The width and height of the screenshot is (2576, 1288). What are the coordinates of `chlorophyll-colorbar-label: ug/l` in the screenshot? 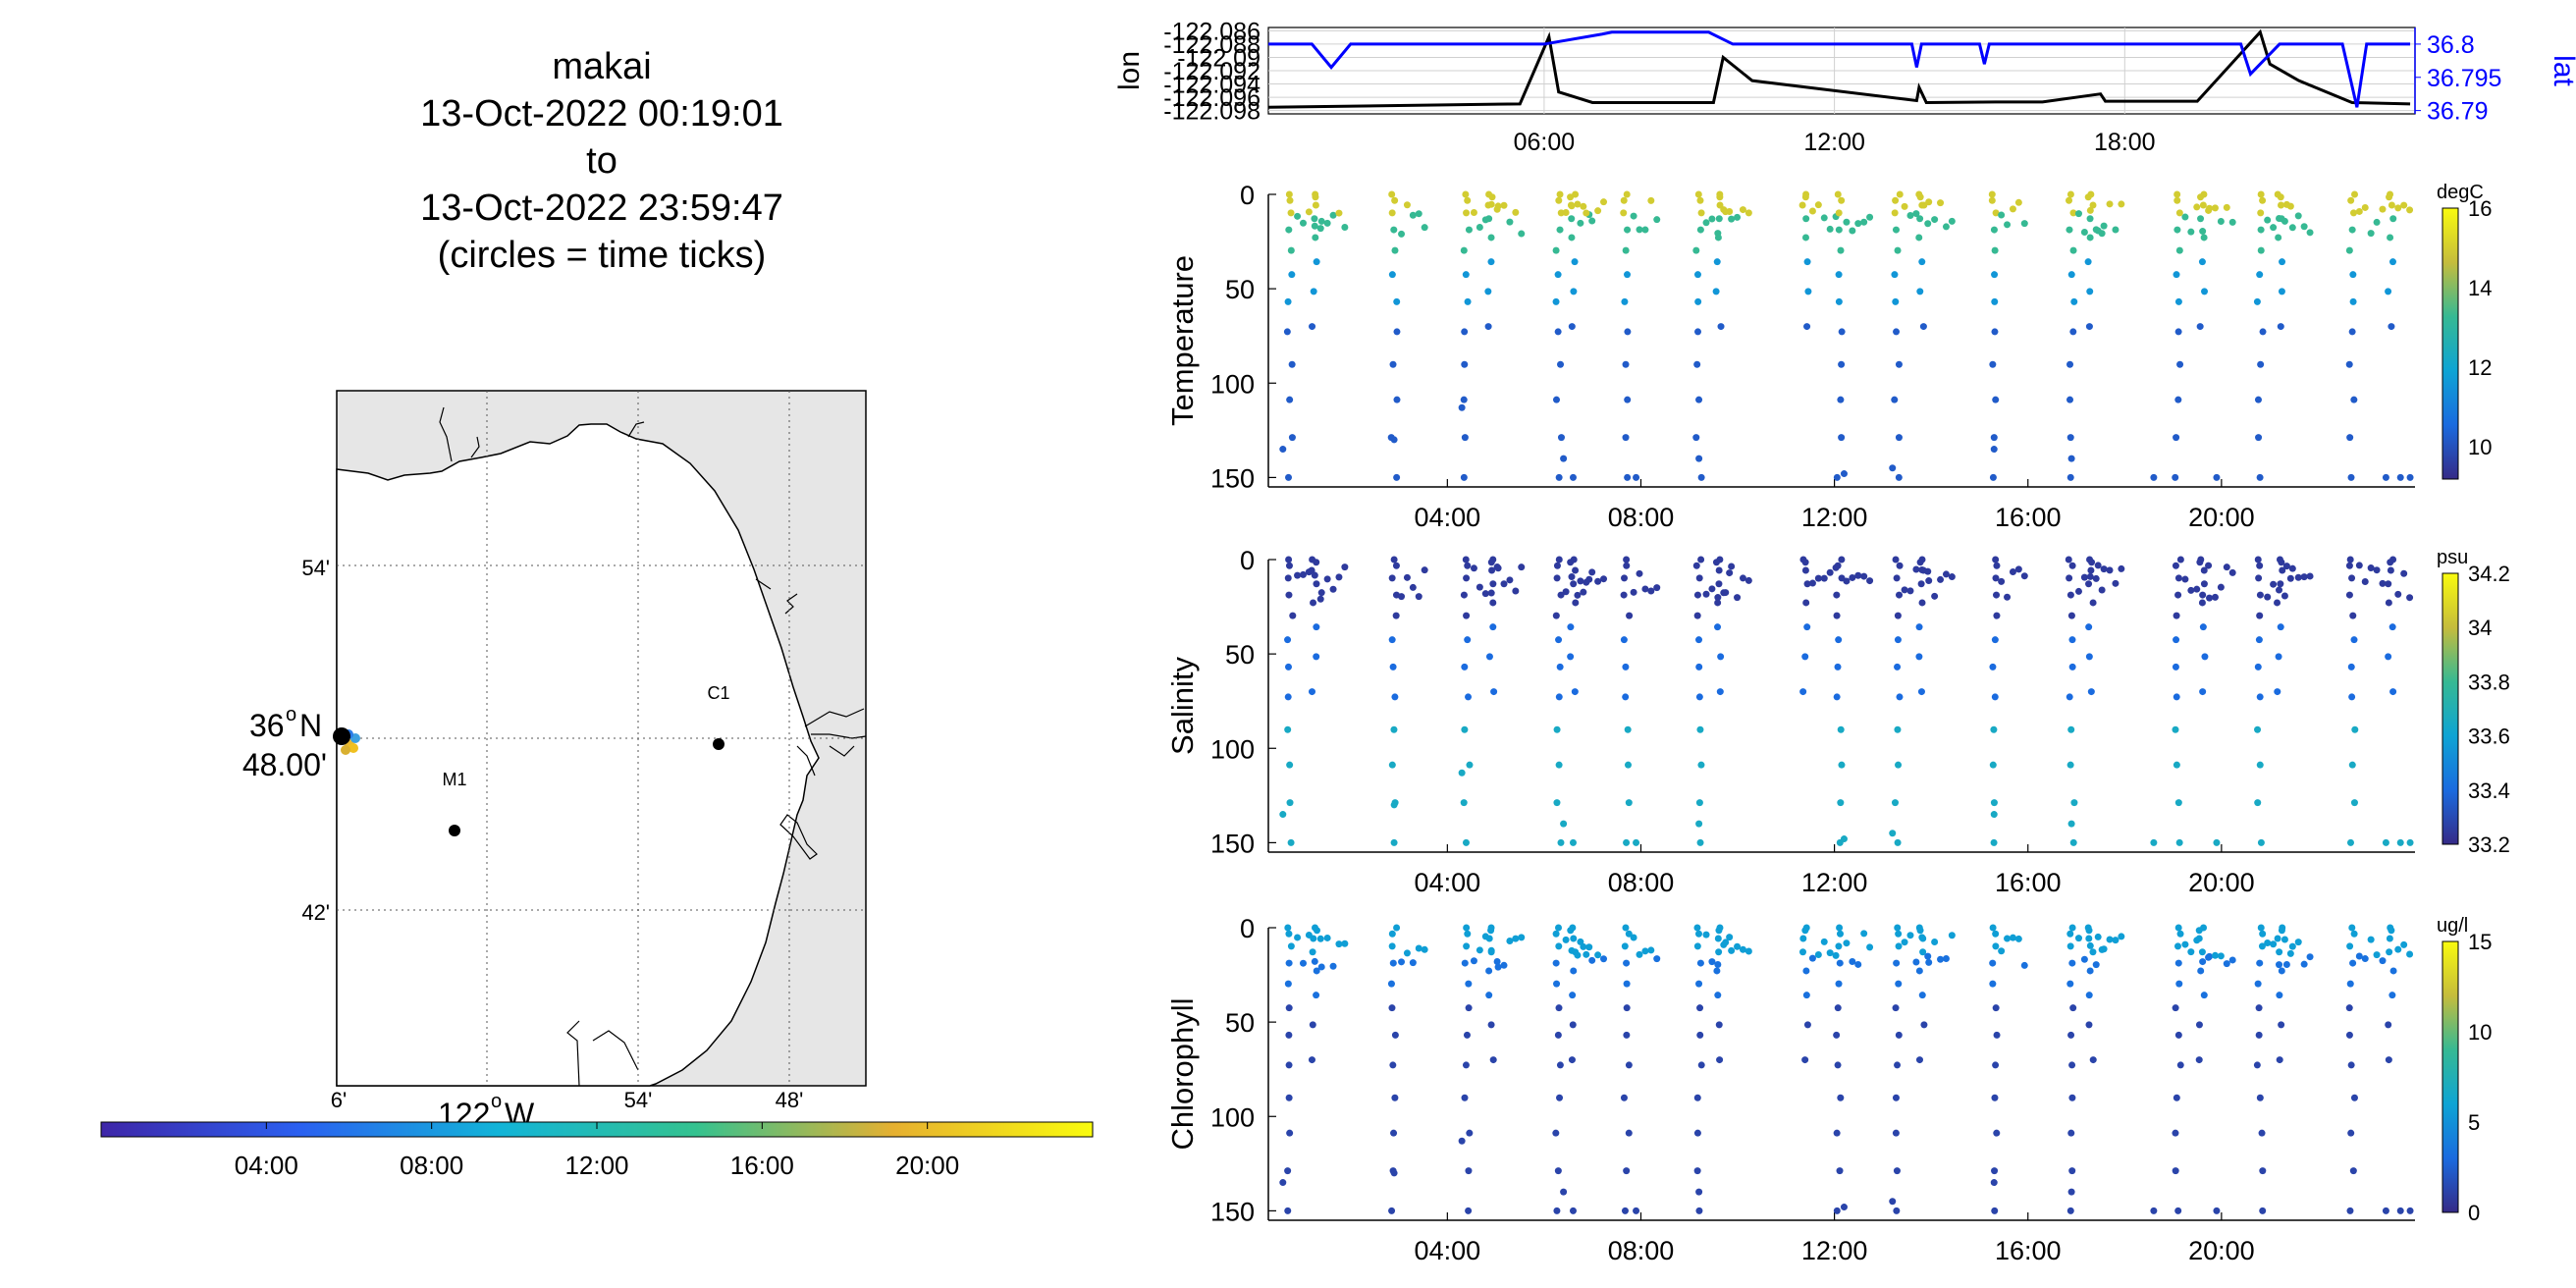 It's located at (2452, 926).